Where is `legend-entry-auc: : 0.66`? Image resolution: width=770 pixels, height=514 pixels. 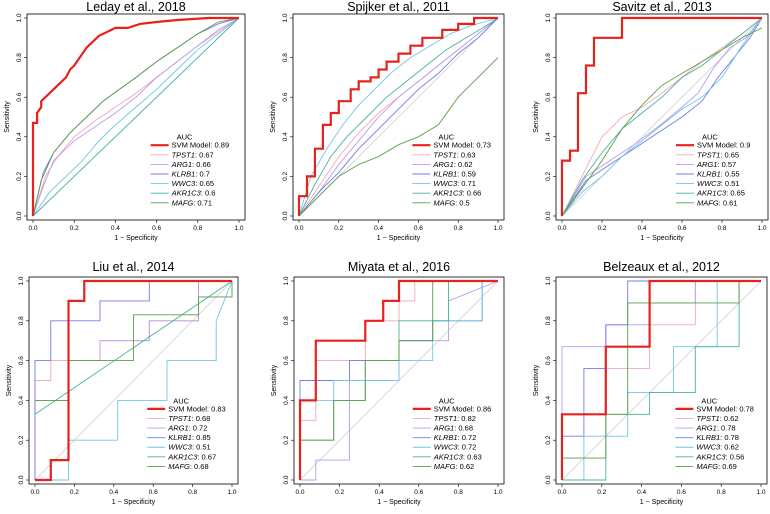 legend-entry-auc: : 0.66 is located at coordinates (201, 164).